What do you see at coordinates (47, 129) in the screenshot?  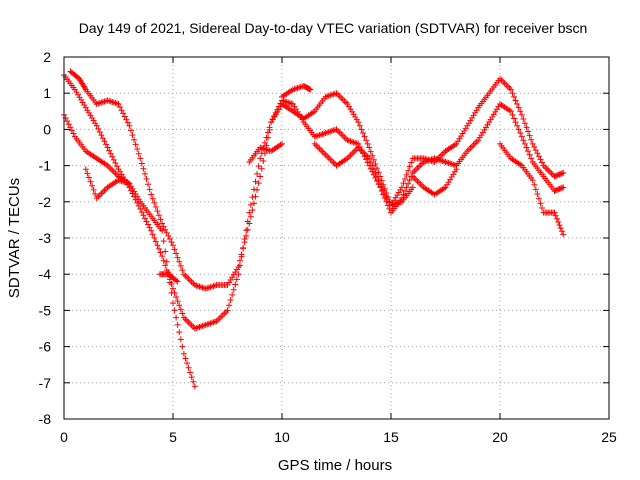 I see `y-tick-label: 0` at bounding box center [47, 129].